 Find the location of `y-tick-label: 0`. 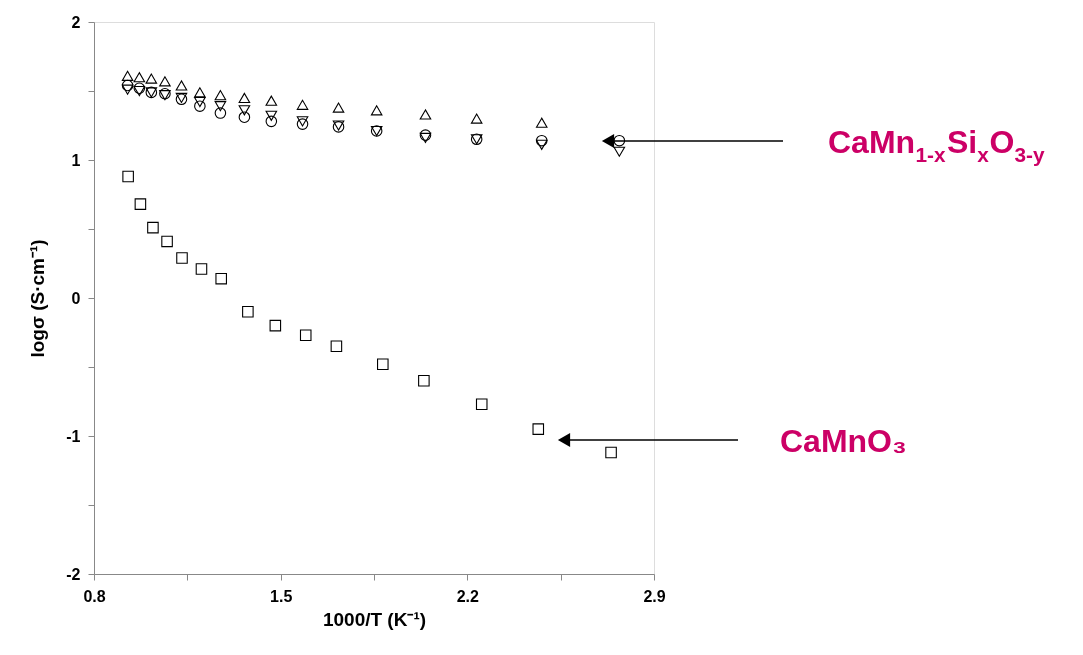

y-tick-label: 0 is located at coordinates (76, 298).